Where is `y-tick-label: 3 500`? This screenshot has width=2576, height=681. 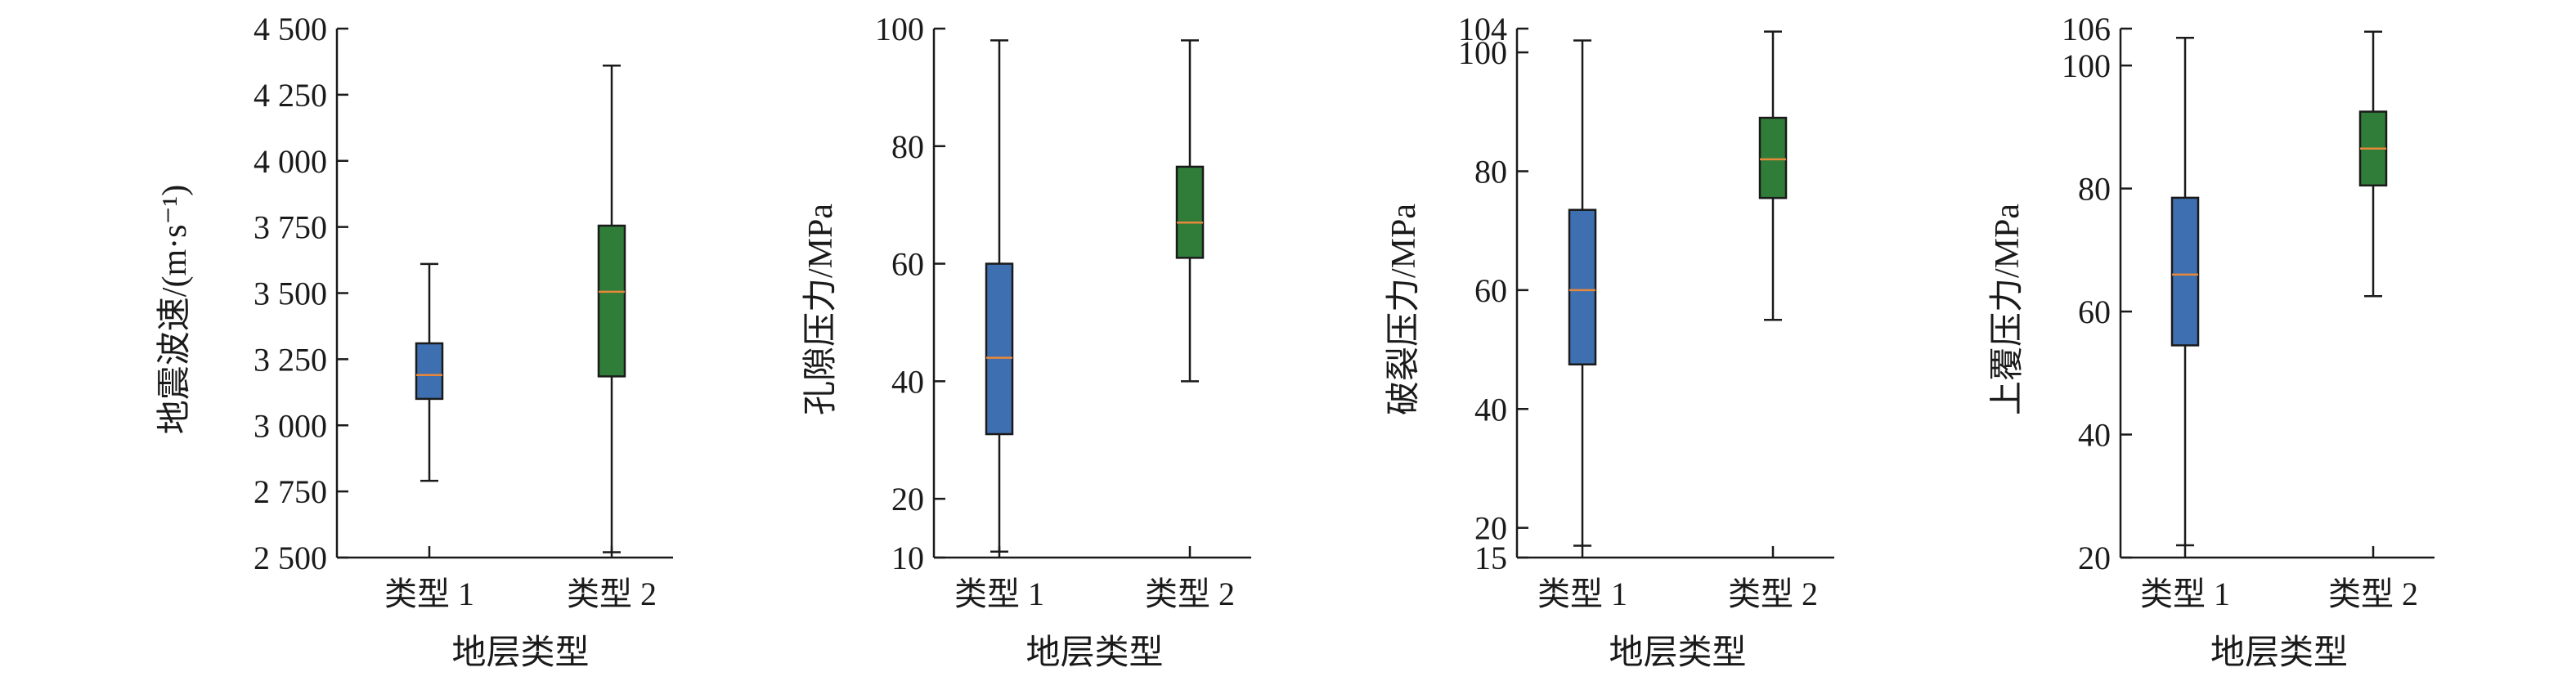
y-tick-label: 3 500 is located at coordinates (290, 294).